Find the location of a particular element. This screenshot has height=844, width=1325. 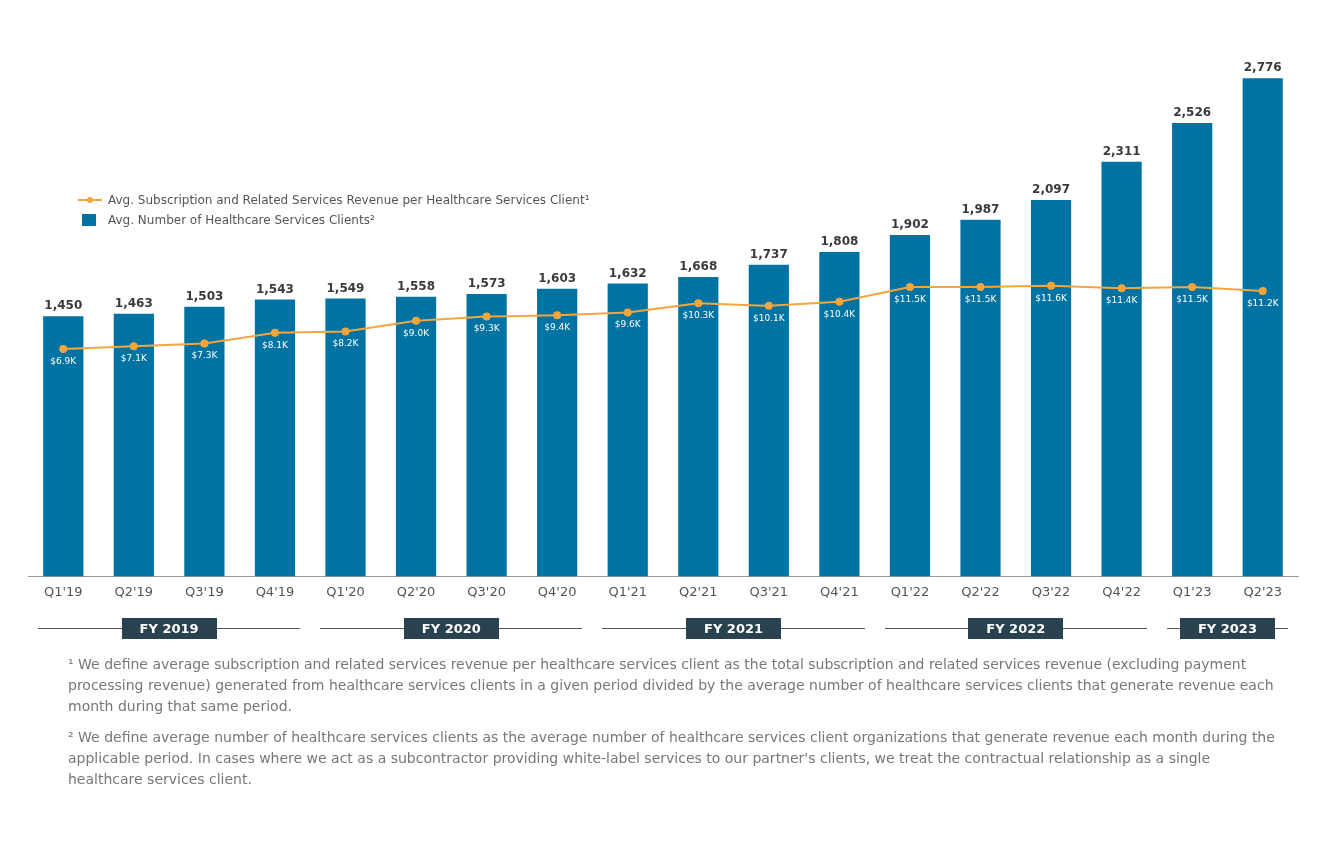

data-label: 2,526 is located at coordinates (1192, 112).